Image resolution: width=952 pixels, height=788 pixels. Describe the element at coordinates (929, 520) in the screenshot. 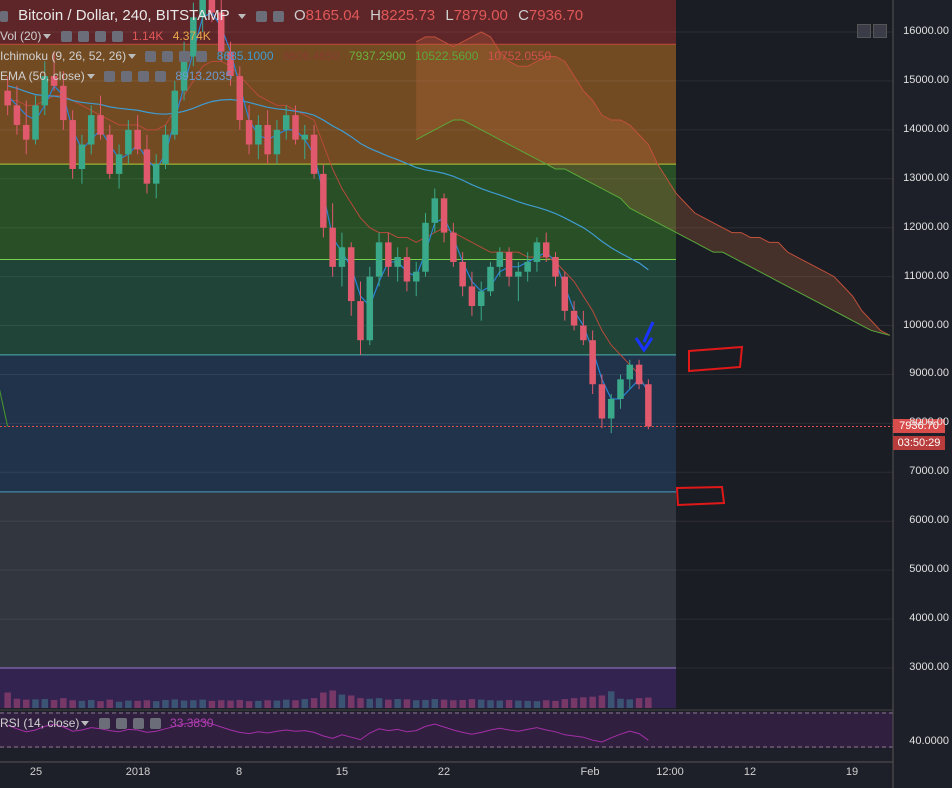

I see `price-tick-label: 6000.00` at that location.